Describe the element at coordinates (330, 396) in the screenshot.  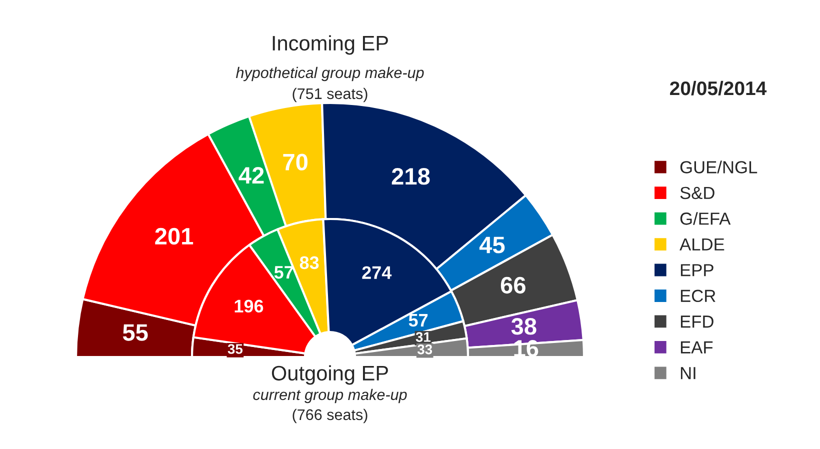
I see `text: current group make-up` at that location.